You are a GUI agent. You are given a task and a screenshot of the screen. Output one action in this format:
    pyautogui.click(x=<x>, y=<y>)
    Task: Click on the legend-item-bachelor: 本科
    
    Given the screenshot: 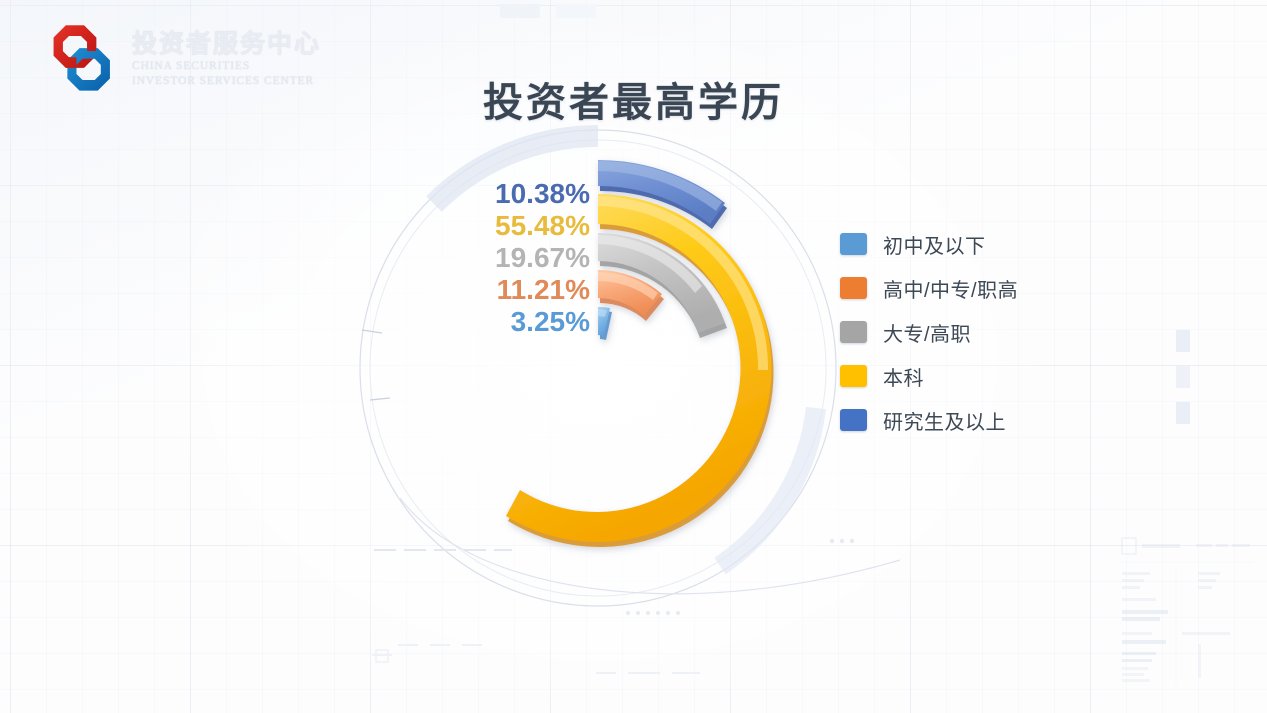 What is the action you would take?
    pyautogui.click(x=929, y=376)
    